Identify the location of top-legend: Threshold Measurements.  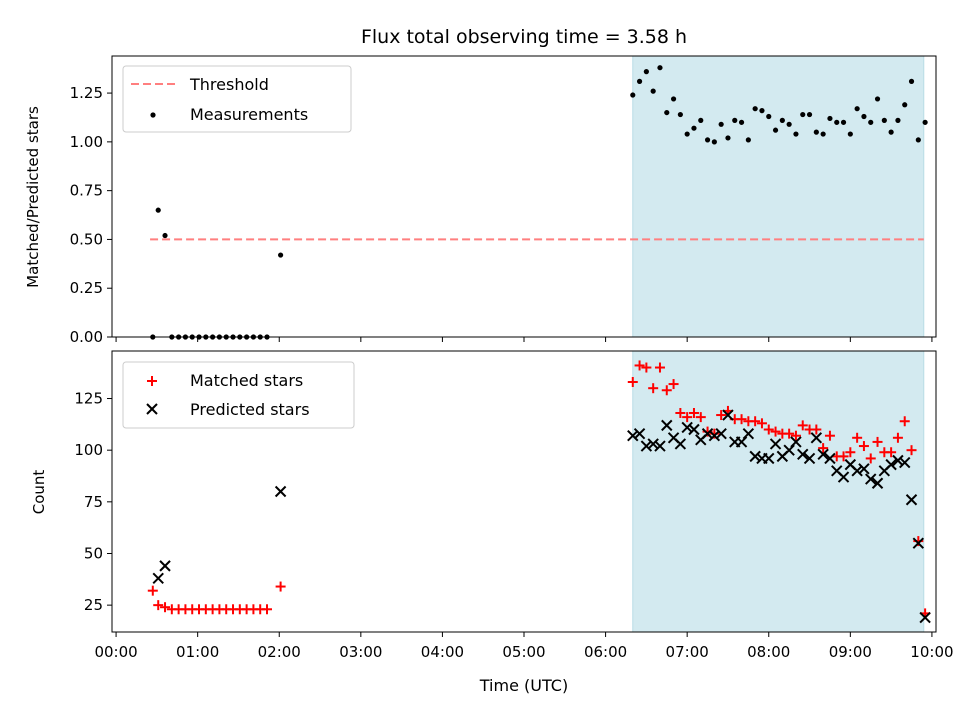
(237, 99).